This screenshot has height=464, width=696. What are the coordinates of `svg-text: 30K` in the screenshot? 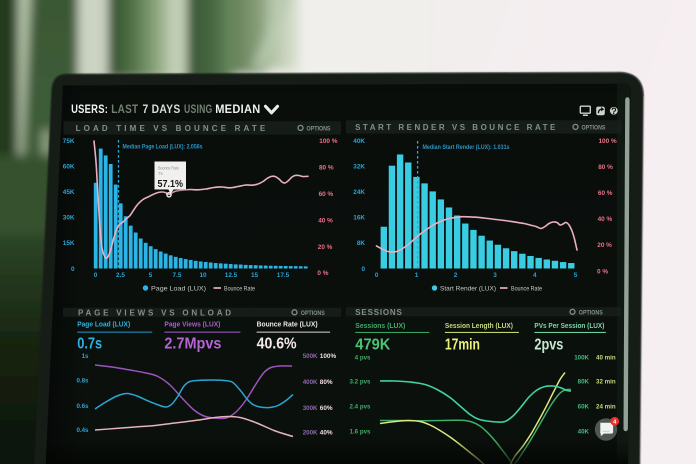 It's located at (69, 217).